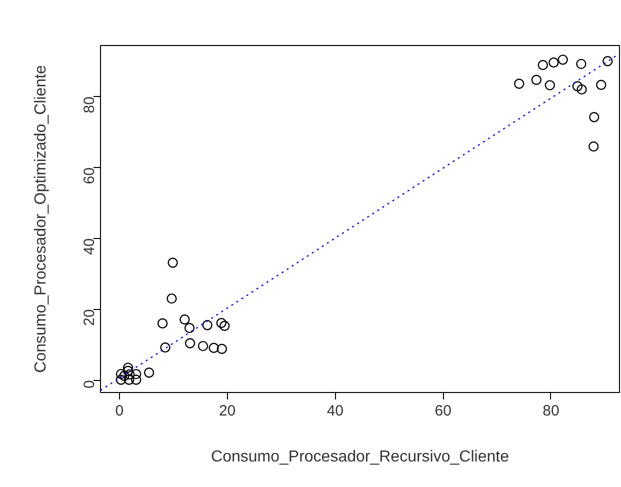  I want to click on x-tick-label: 40, so click(335, 411).